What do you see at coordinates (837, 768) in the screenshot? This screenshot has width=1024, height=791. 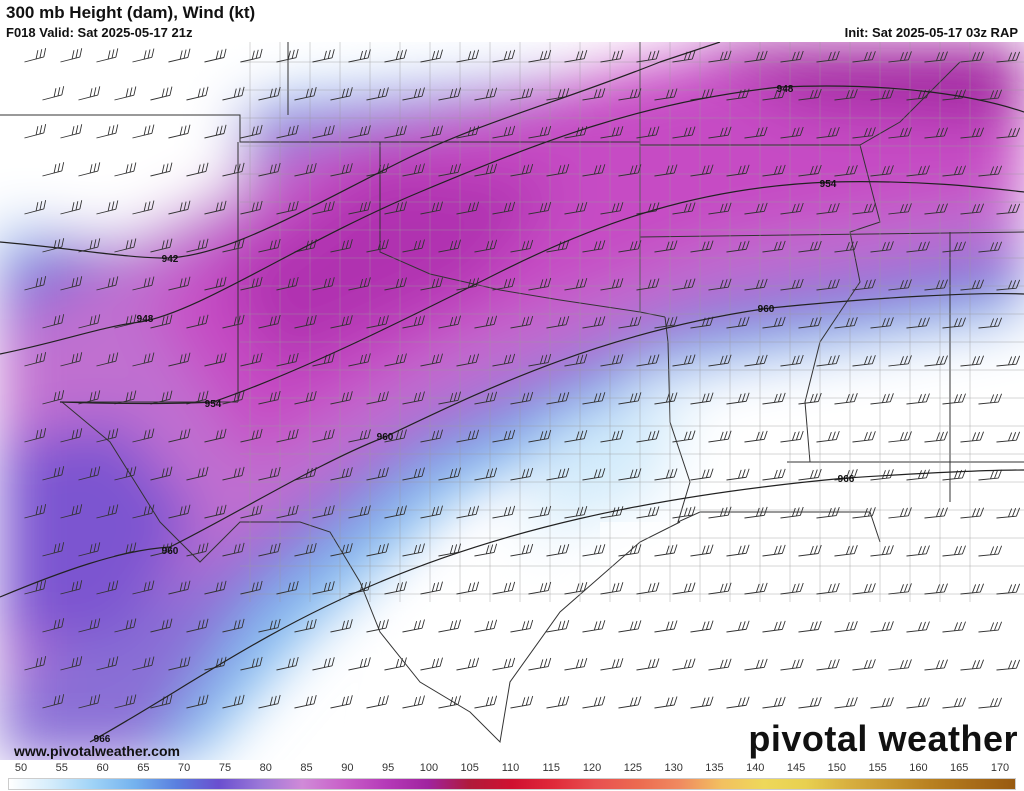 I see `colorbar-tick-label: 150` at bounding box center [837, 768].